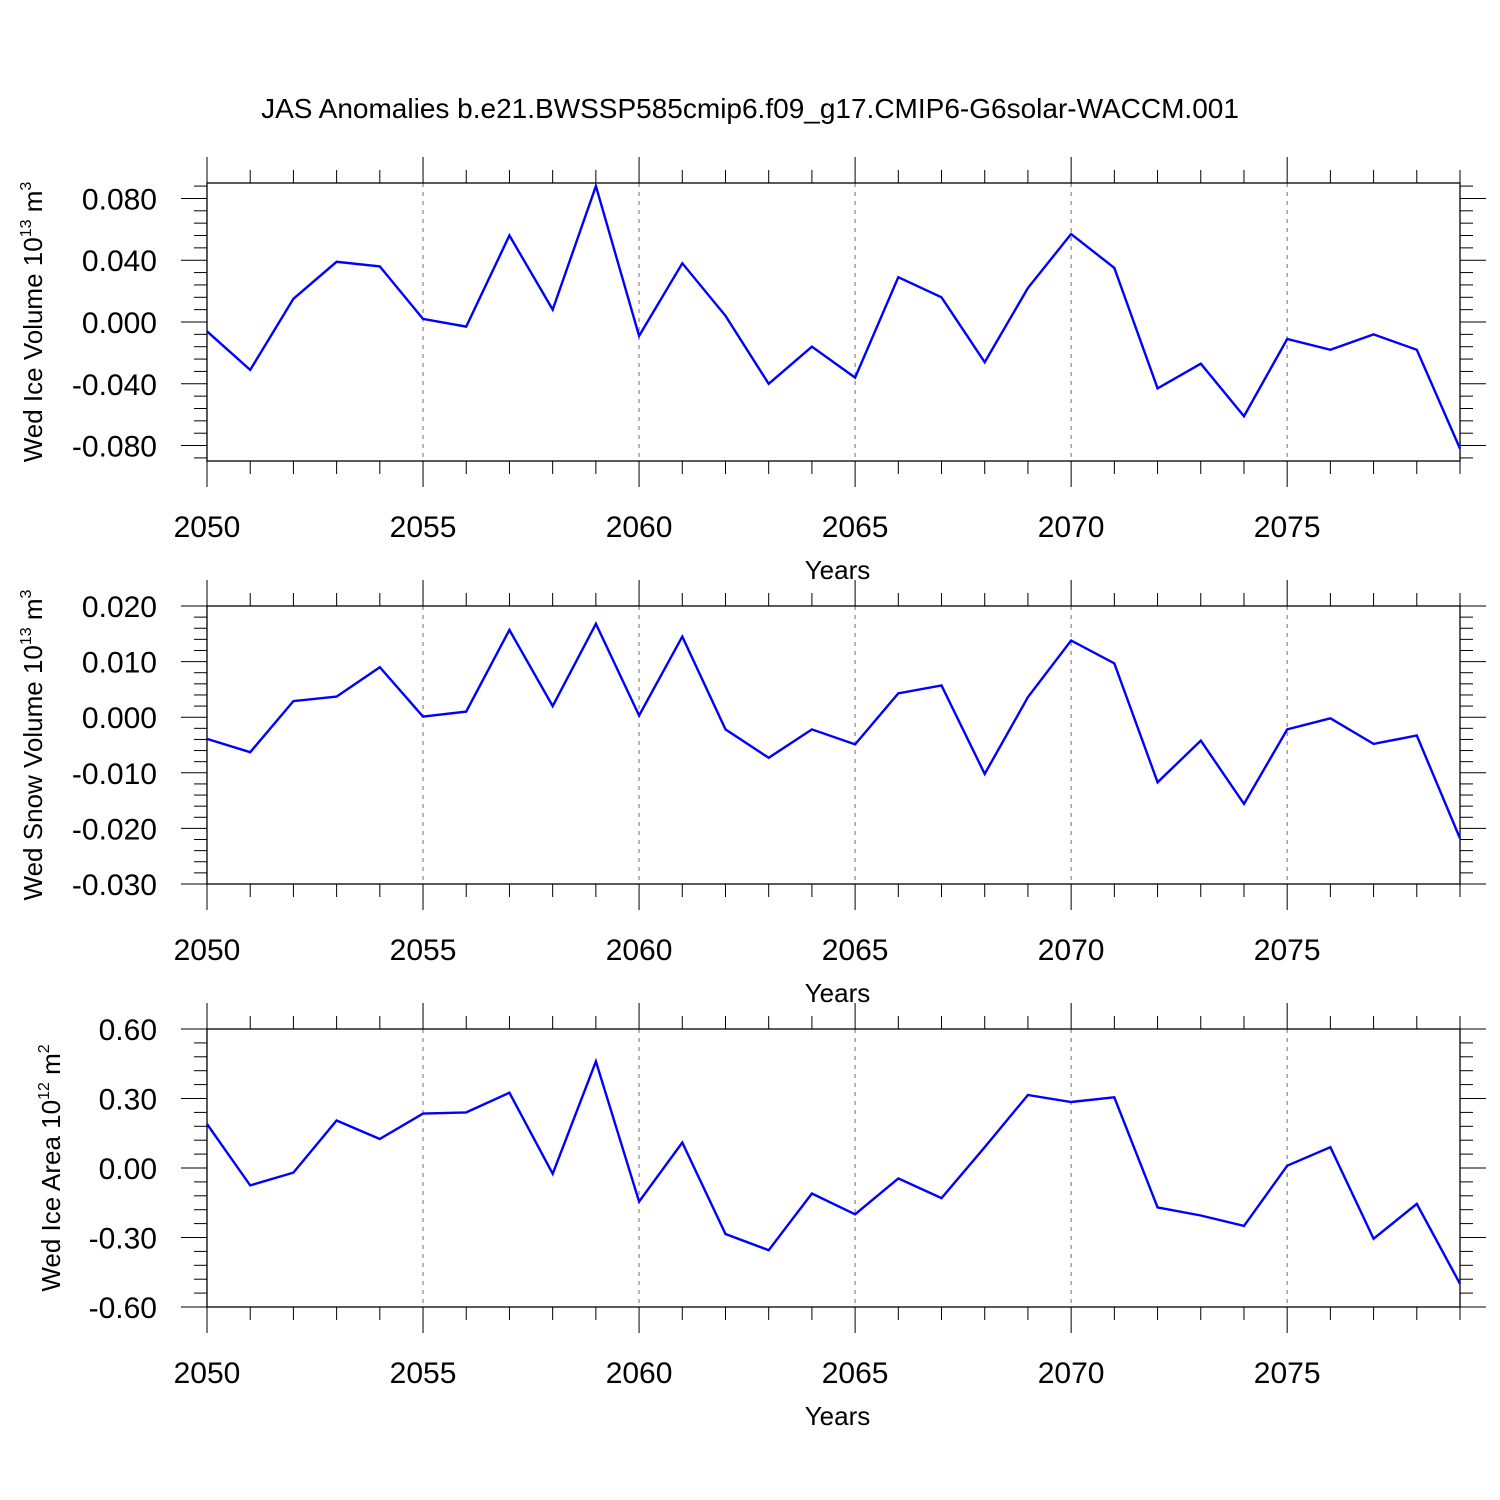 The width and height of the screenshot is (1500, 1500). Describe the element at coordinates (114, 774) in the screenshot. I see `y-tick-label: -0.010` at that location.